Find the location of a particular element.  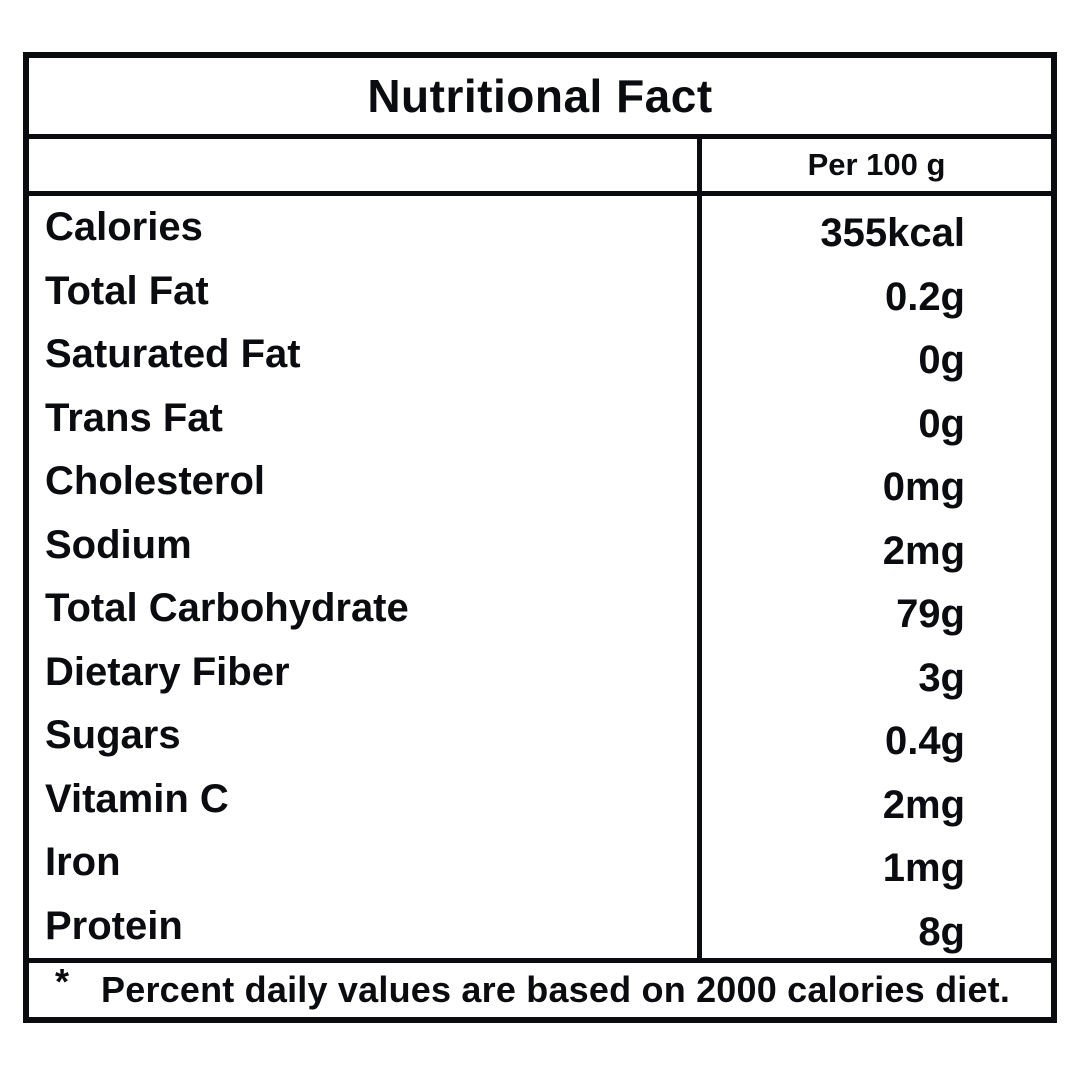

nutrient-label: Cholesterol is located at coordinates (155, 481).